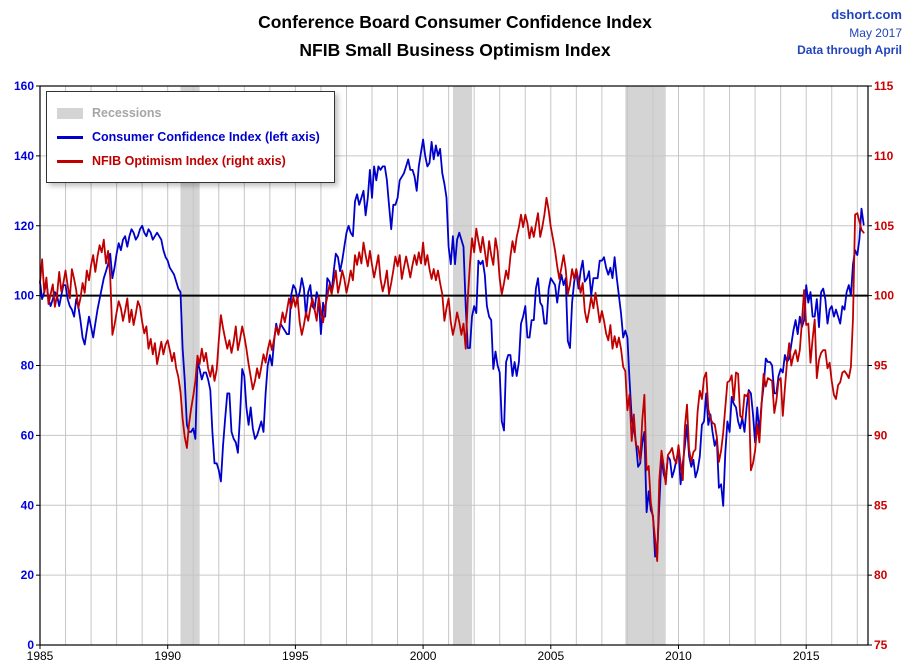  I want to click on left-axis-tick-label: 60, so click(28, 435).